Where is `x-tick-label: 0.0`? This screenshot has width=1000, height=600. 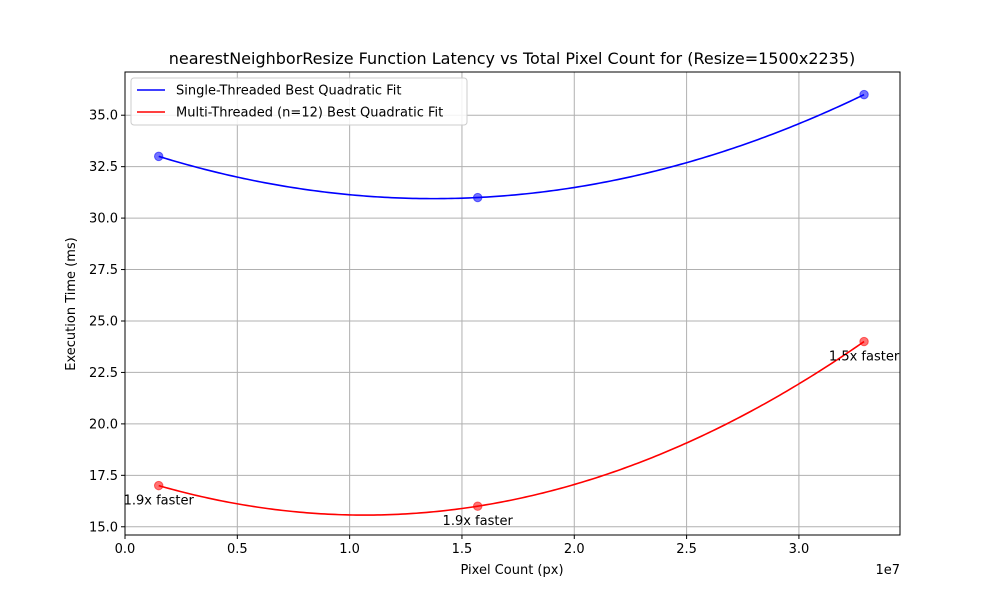 x-tick-label: 0.0 is located at coordinates (125, 549).